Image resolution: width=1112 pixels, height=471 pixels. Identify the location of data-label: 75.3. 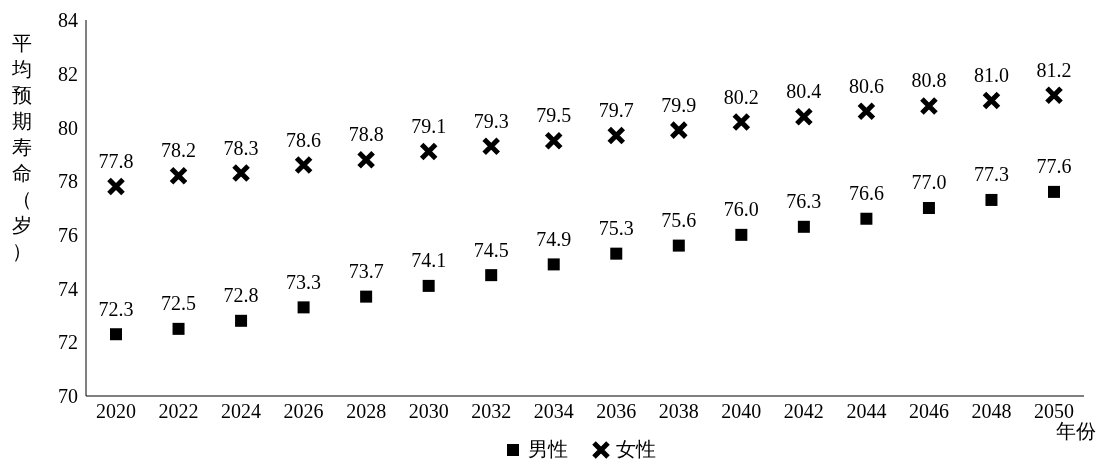
(616, 228).